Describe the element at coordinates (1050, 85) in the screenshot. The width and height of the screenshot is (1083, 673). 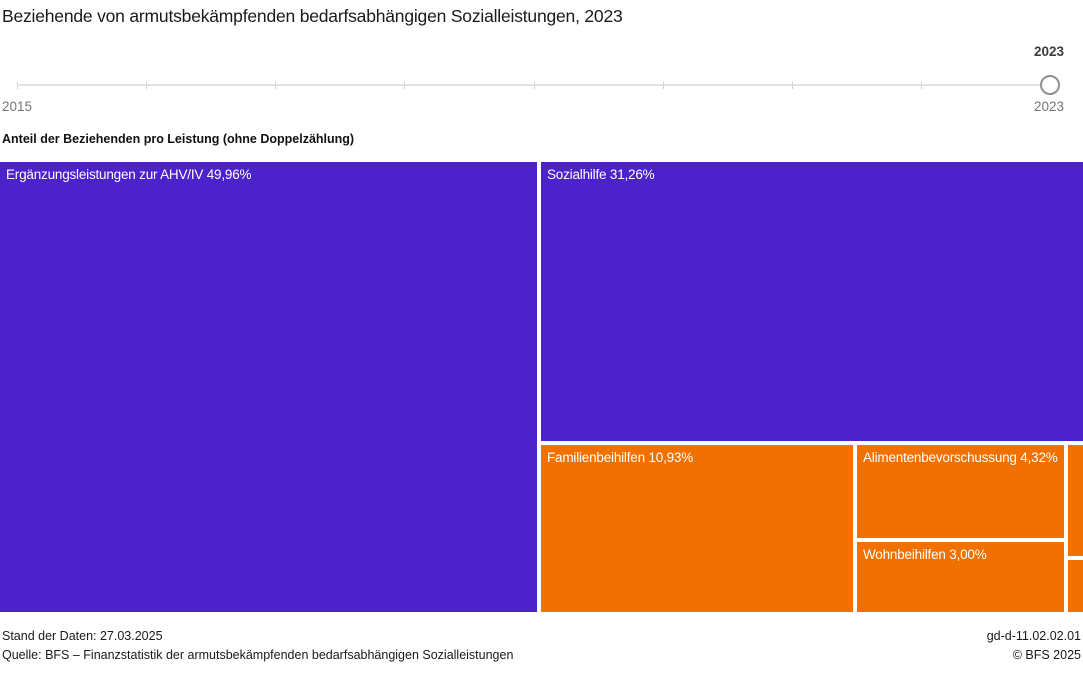
I see `slider-handle` at that location.